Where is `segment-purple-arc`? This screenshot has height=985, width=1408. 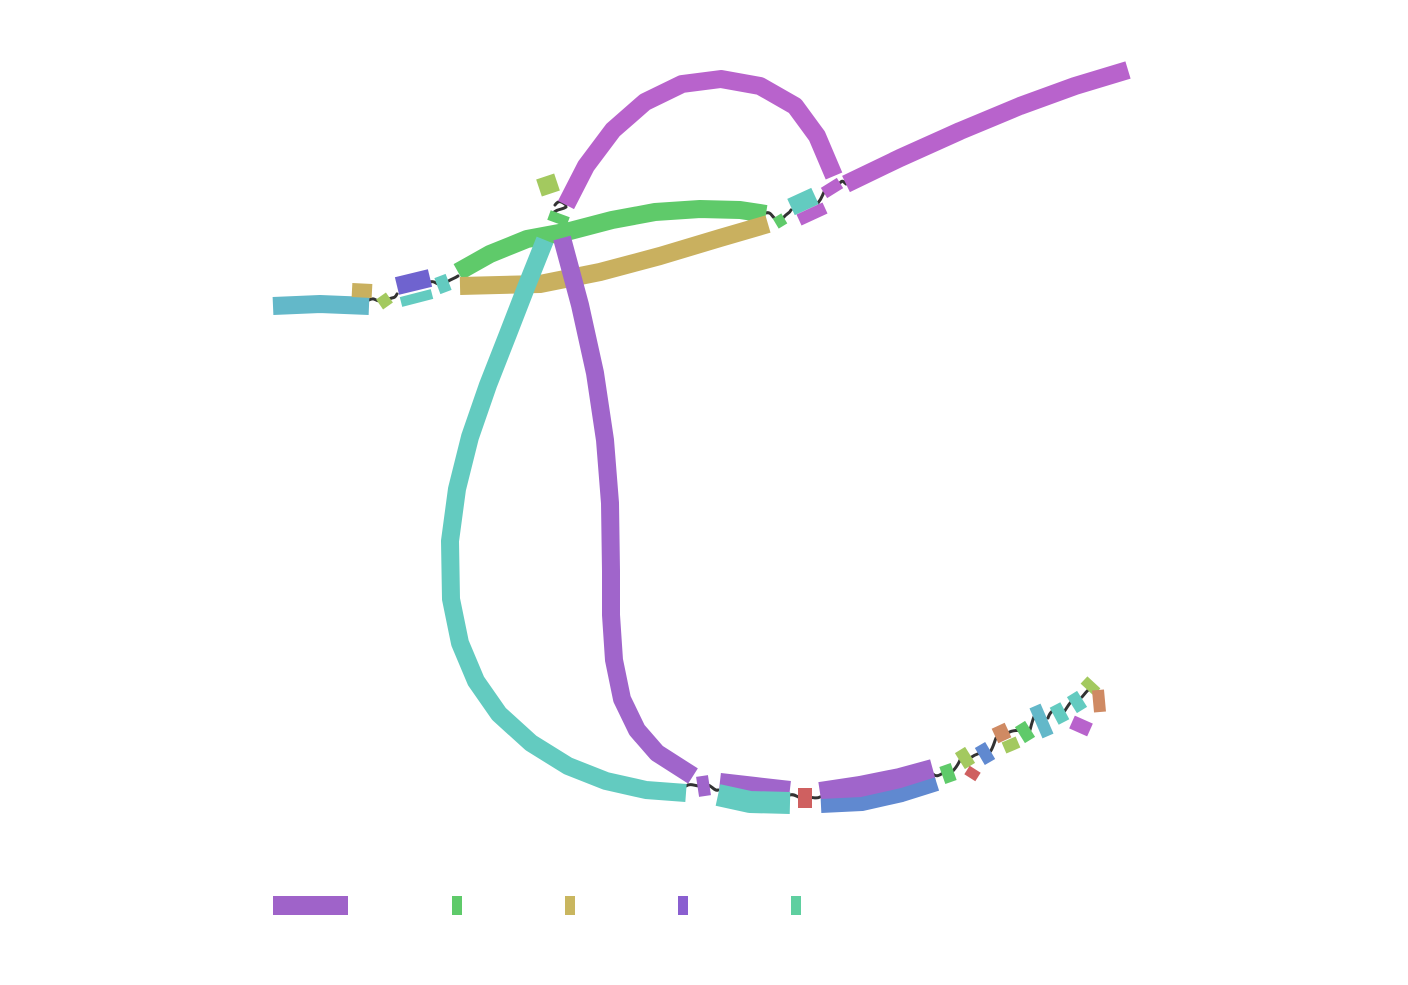 segment-purple-arc is located at coordinates (700, 140).